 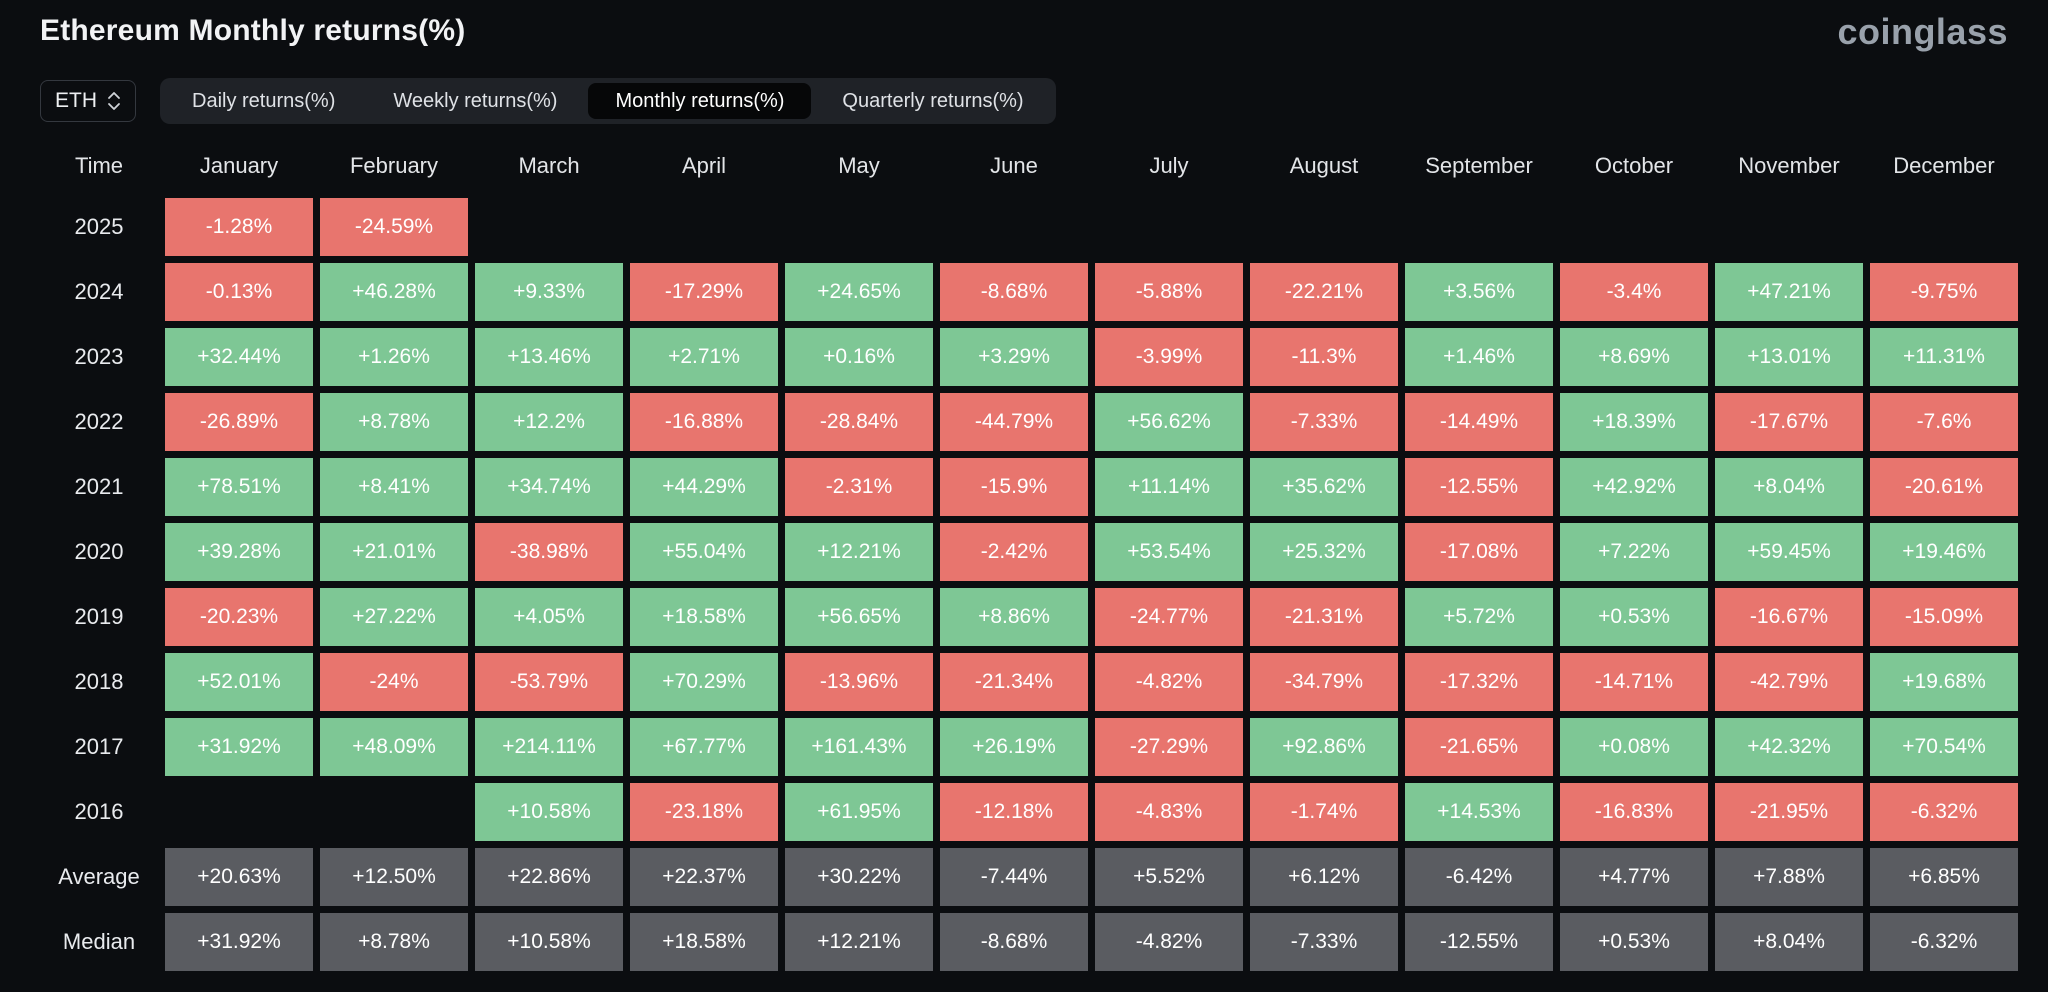 I want to click on cell-average-november: +7.88%, so click(x=1789, y=877).